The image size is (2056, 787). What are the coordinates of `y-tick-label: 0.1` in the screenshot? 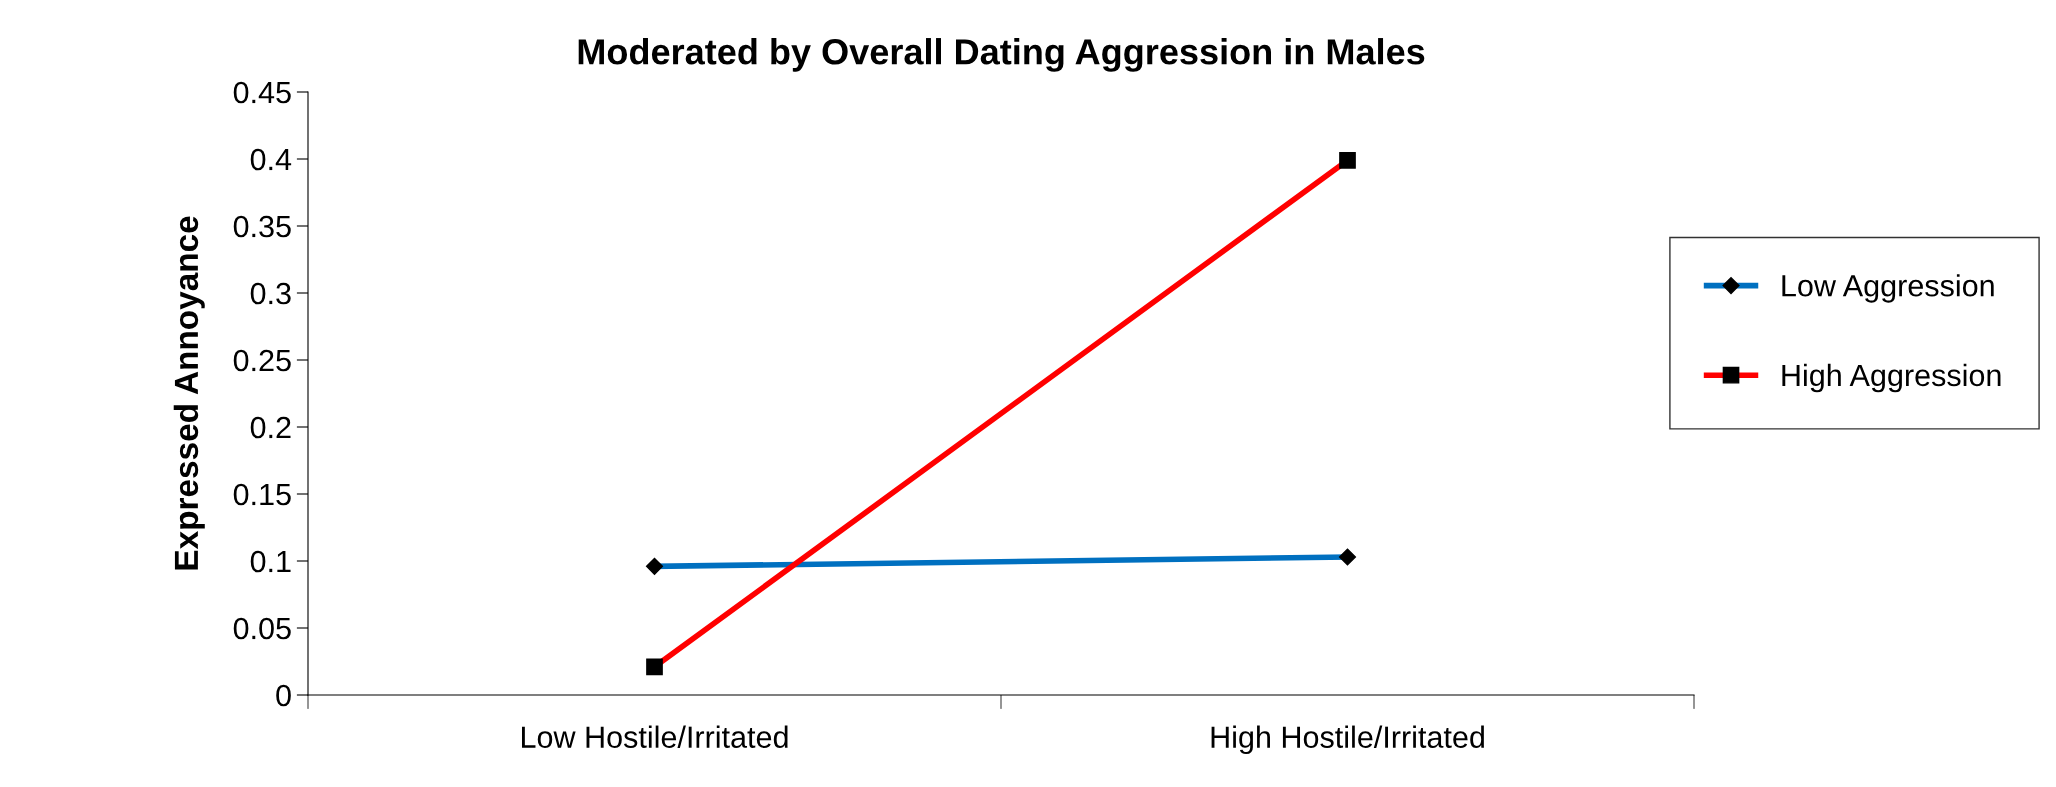 It's located at (270, 561).